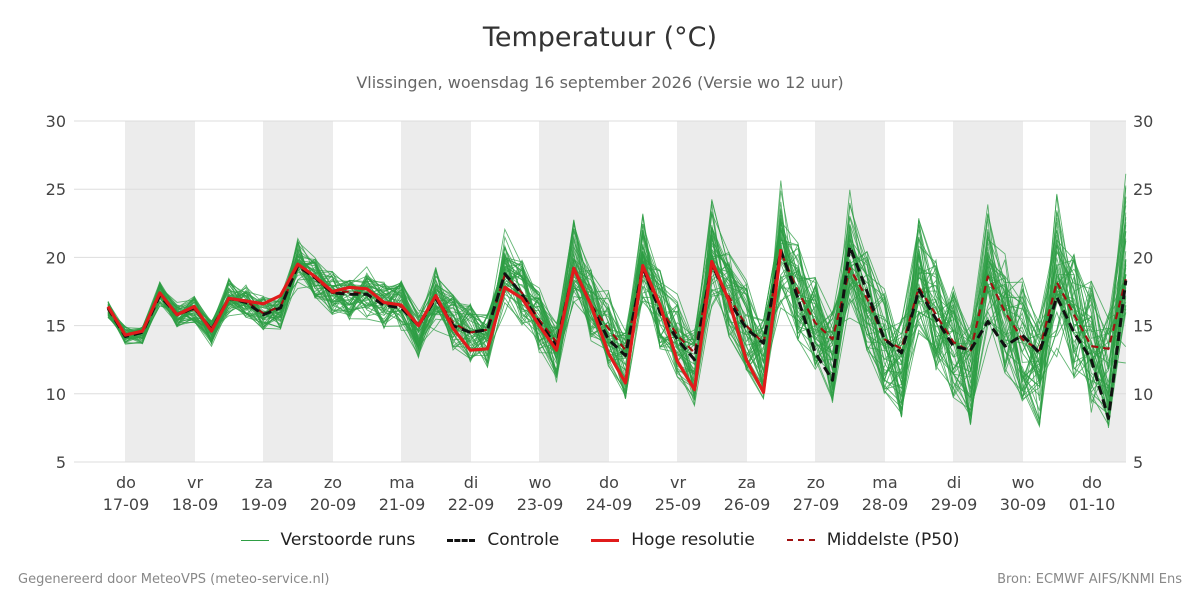 This screenshot has width=1200, height=600. Describe the element at coordinates (195, 482) in the screenshot. I see `x-tick-day-1: vr` at that location.